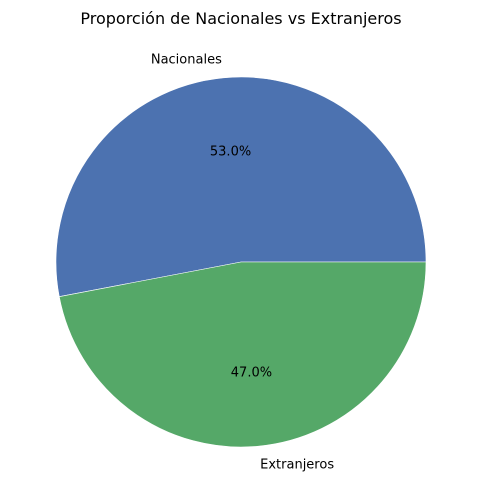 This screenshot has height=504, width=481. I want to click on chart-title: Proporción de Nacionales vs Extranjeros, so click(240, 18).